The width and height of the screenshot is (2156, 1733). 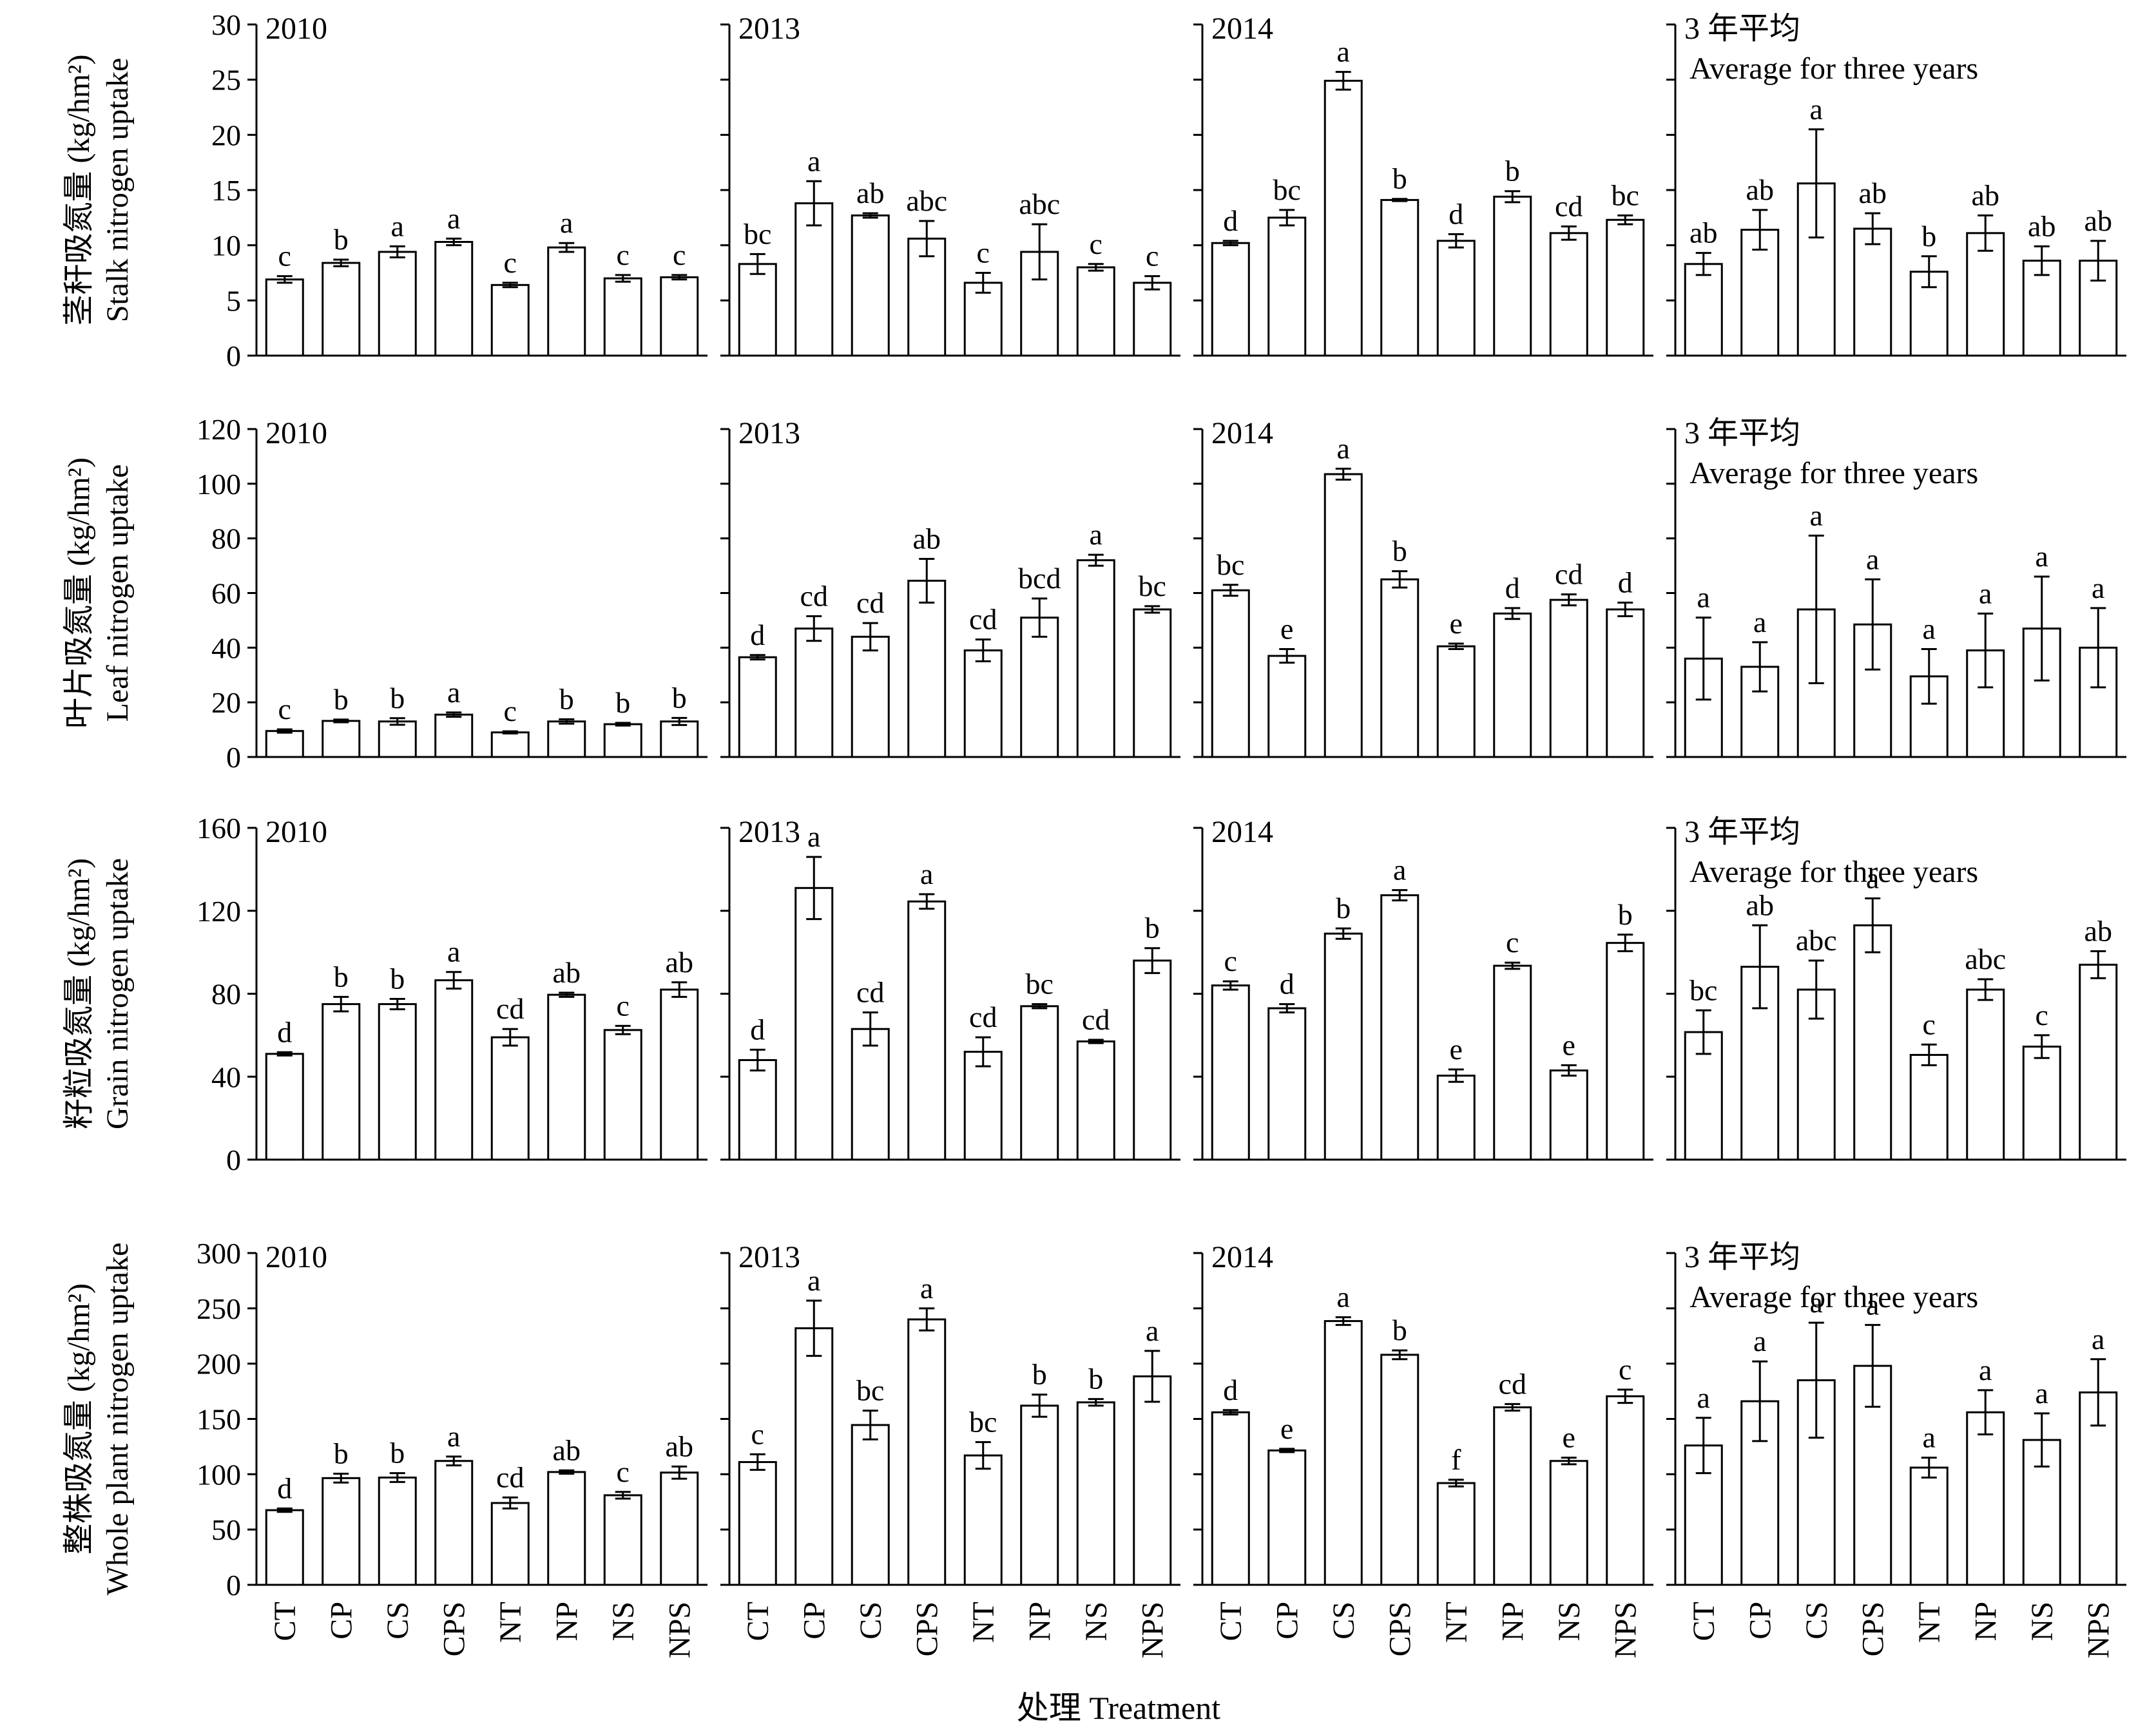 I want to click on x-axis-label: 处理 Treatment, so click(x=1118, y=1708).